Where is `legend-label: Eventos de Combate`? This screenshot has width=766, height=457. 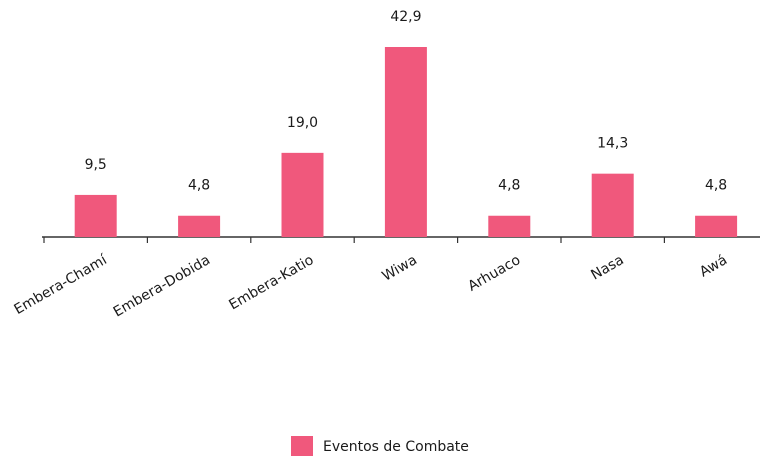 legend-label: Eventos de Combate is located at coordinates (396, 447).